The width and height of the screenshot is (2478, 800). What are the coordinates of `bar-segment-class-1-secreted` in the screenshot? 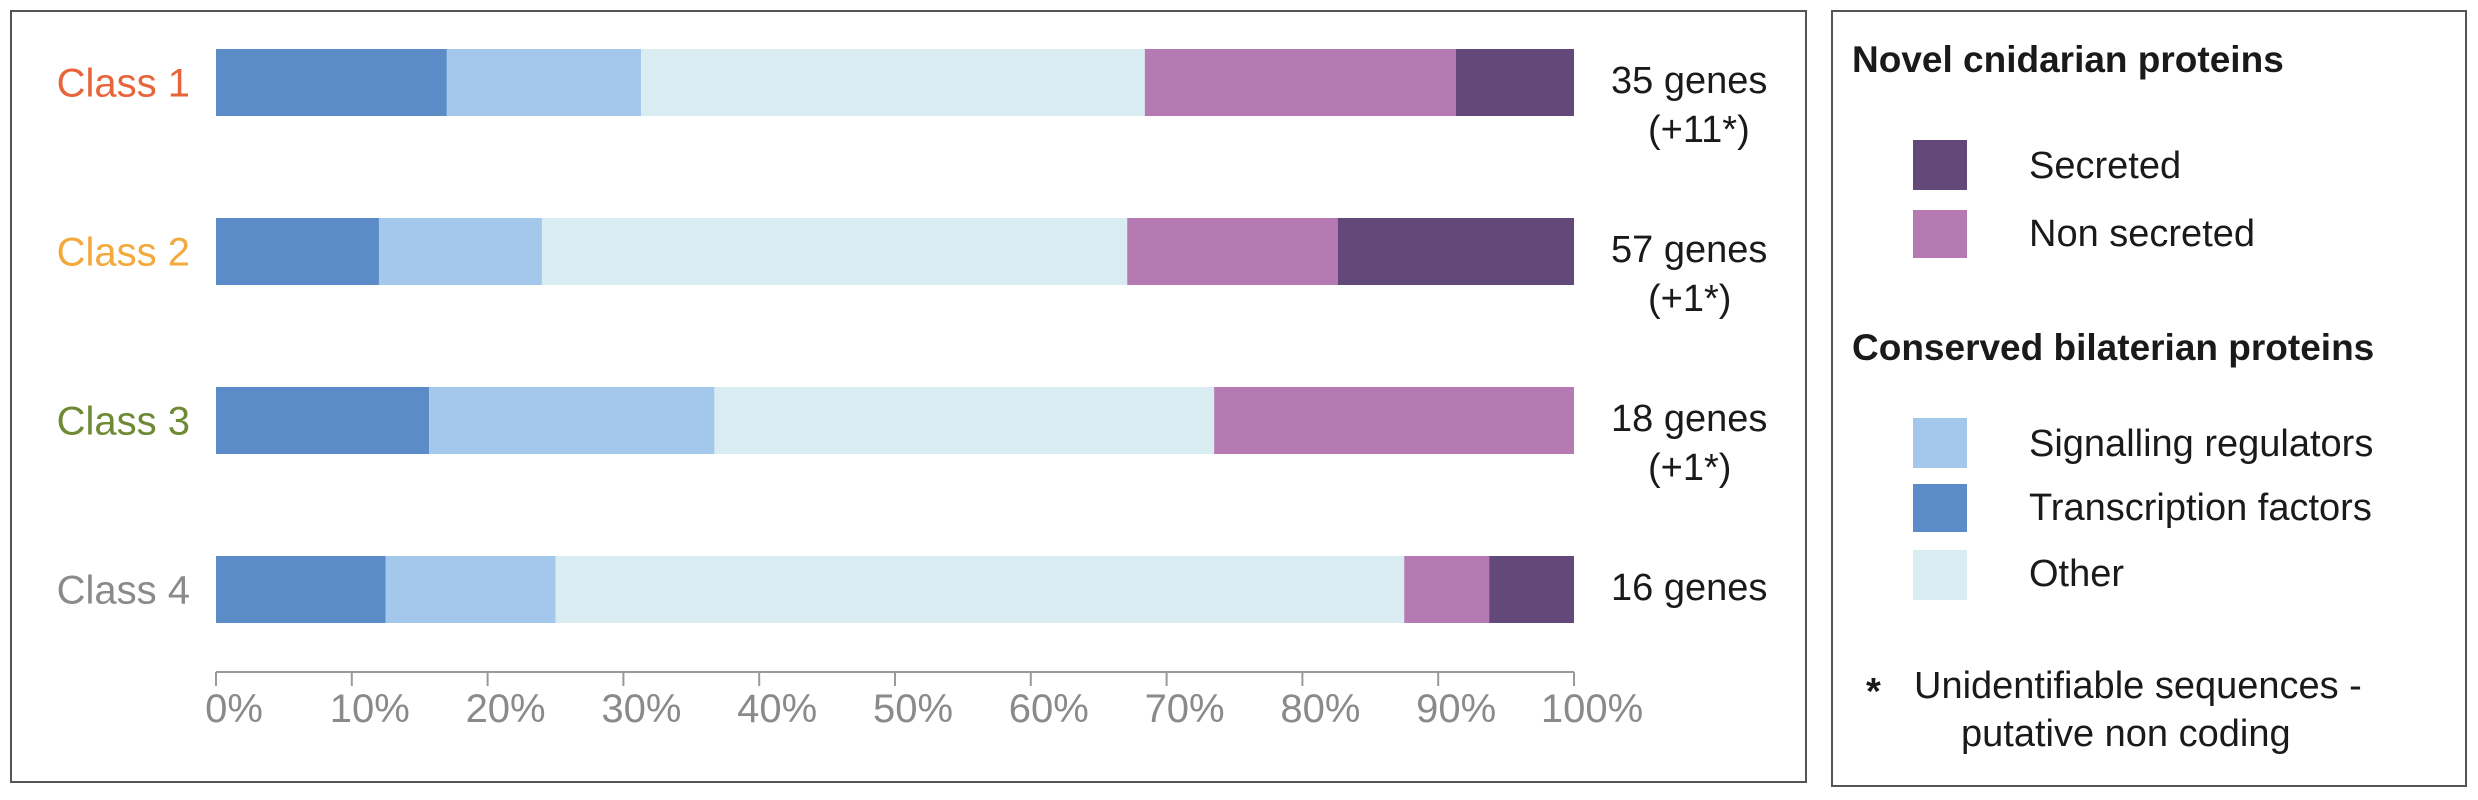 It's located at (1514, 82).